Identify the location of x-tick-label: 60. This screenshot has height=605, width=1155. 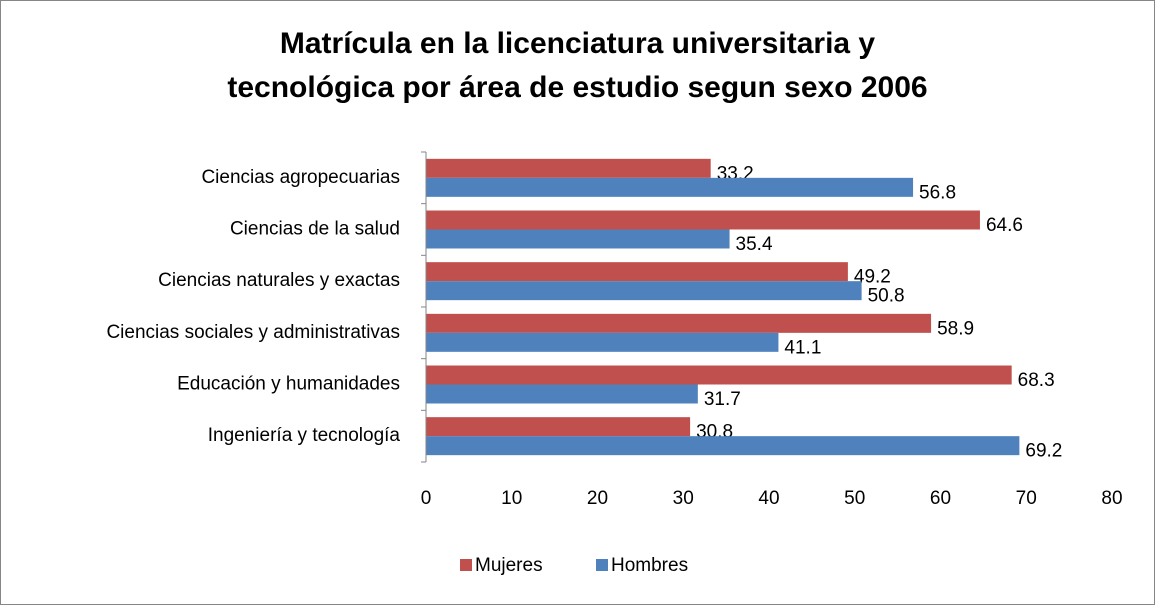
(940, 498).